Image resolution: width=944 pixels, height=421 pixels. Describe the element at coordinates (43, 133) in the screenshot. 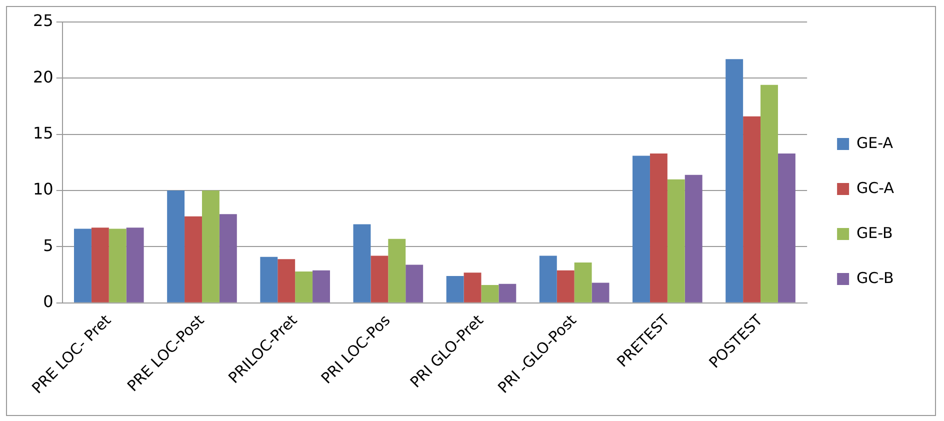

I see `y-tick-label: 15` at that location.